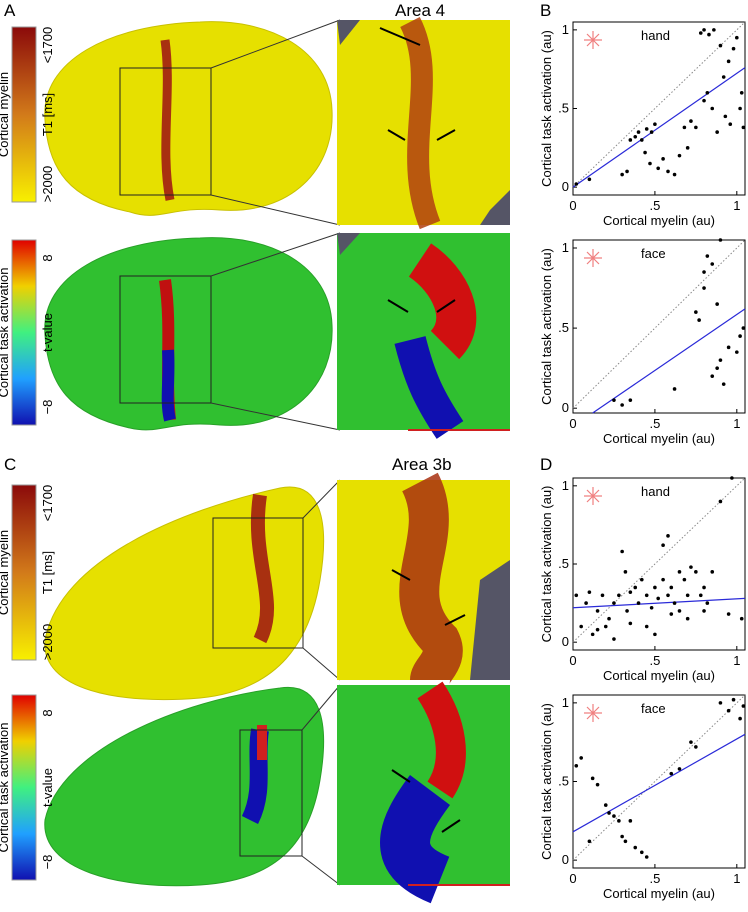 The height and width of the screenshot is (912, 748). I want to click on panel-label: A, so click(10, 10).